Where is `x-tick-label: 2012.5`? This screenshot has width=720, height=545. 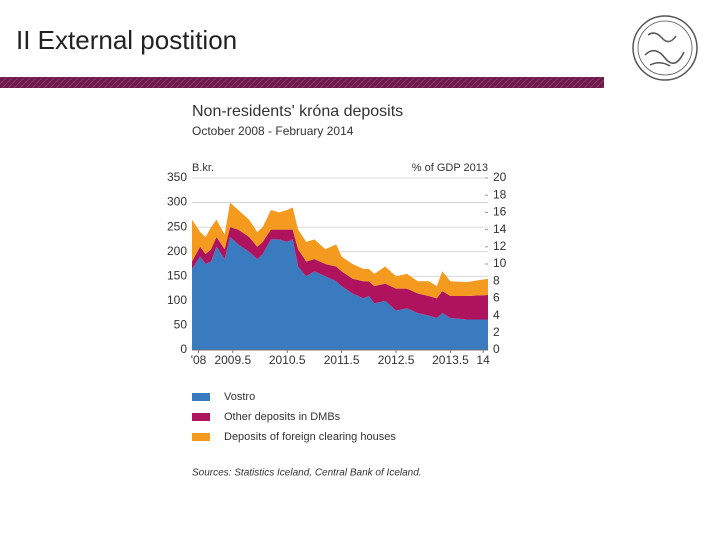 x-tick-label: 2012.5 is located at coordinates (396, 360).